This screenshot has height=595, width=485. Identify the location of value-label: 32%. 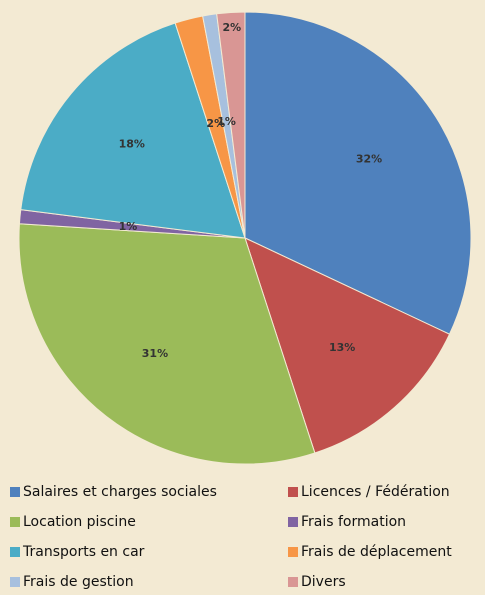
(369, 158).